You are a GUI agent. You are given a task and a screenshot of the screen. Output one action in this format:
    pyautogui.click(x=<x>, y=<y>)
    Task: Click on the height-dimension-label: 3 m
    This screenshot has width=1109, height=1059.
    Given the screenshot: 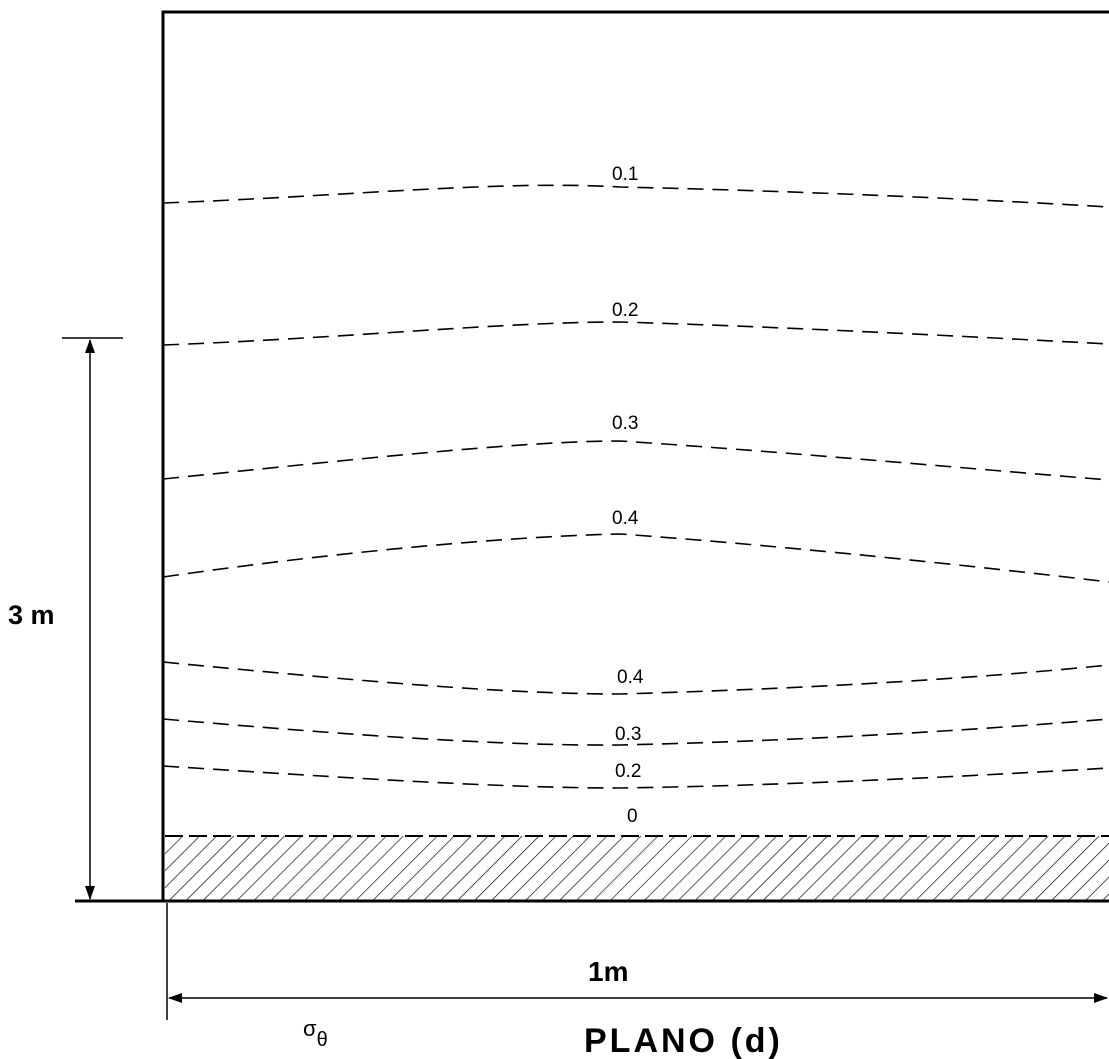 What is the action you would take?
    pyautogui.click(x=31, y=615)
    